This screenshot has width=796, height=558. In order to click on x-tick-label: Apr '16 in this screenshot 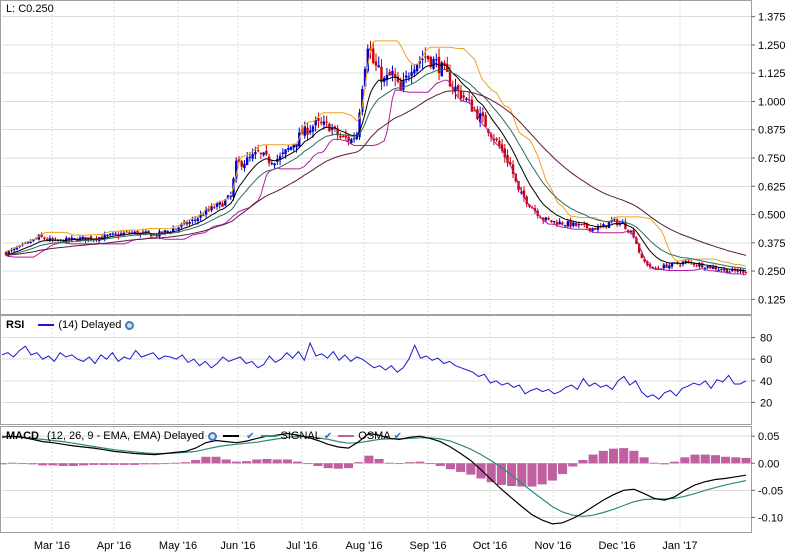, I will do `click(114, 546)`.